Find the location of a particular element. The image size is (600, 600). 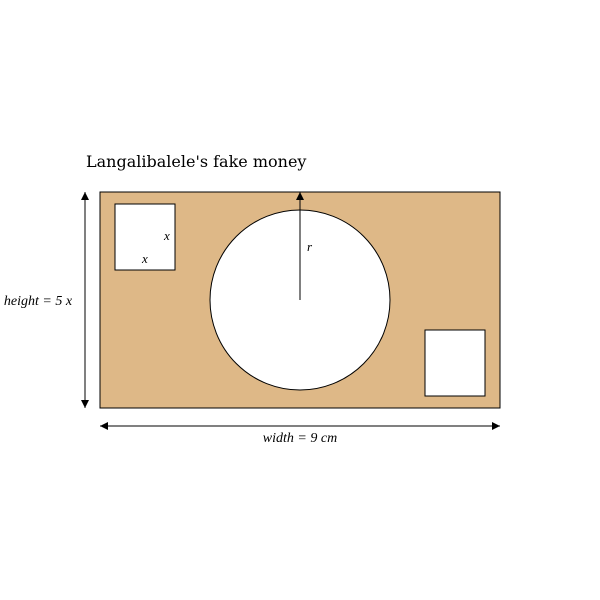

width-label: width = 9 cm is located at coordinates (300, 438).